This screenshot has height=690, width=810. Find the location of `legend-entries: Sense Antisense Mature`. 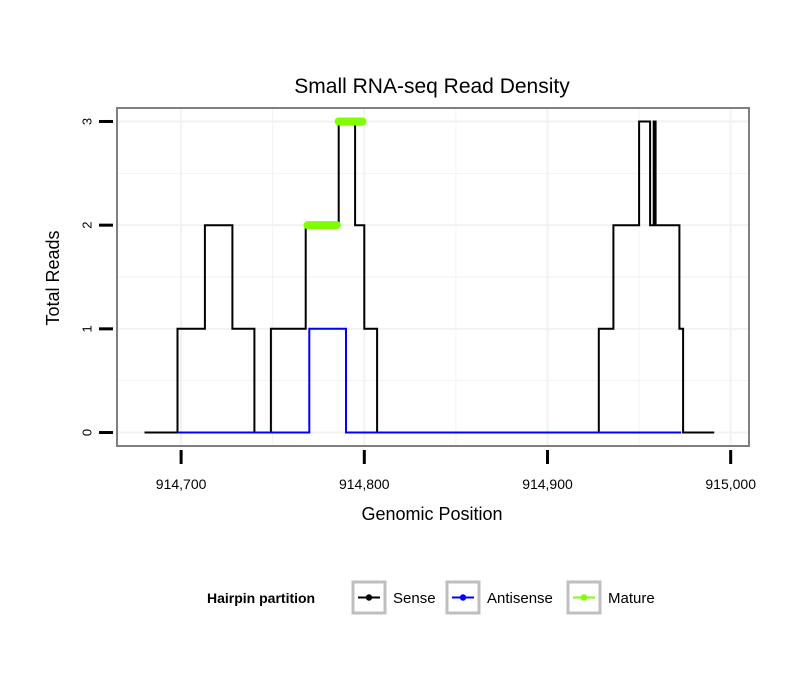

legend-entries: Sense Antisense Mature is located at coordinates (503, 597).